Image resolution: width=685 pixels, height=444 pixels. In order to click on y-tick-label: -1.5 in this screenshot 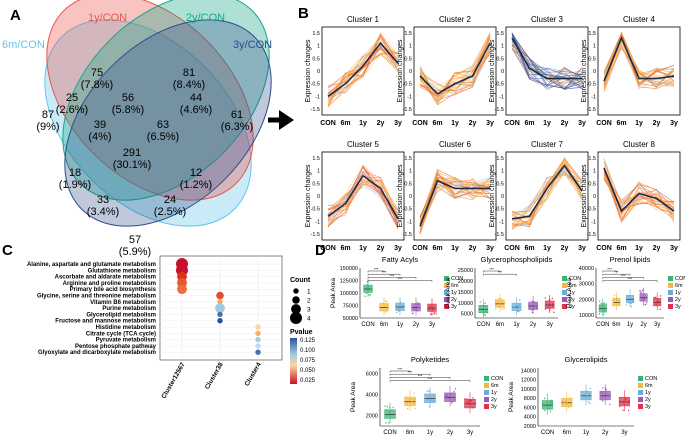, I will do `click(407, 235)`.